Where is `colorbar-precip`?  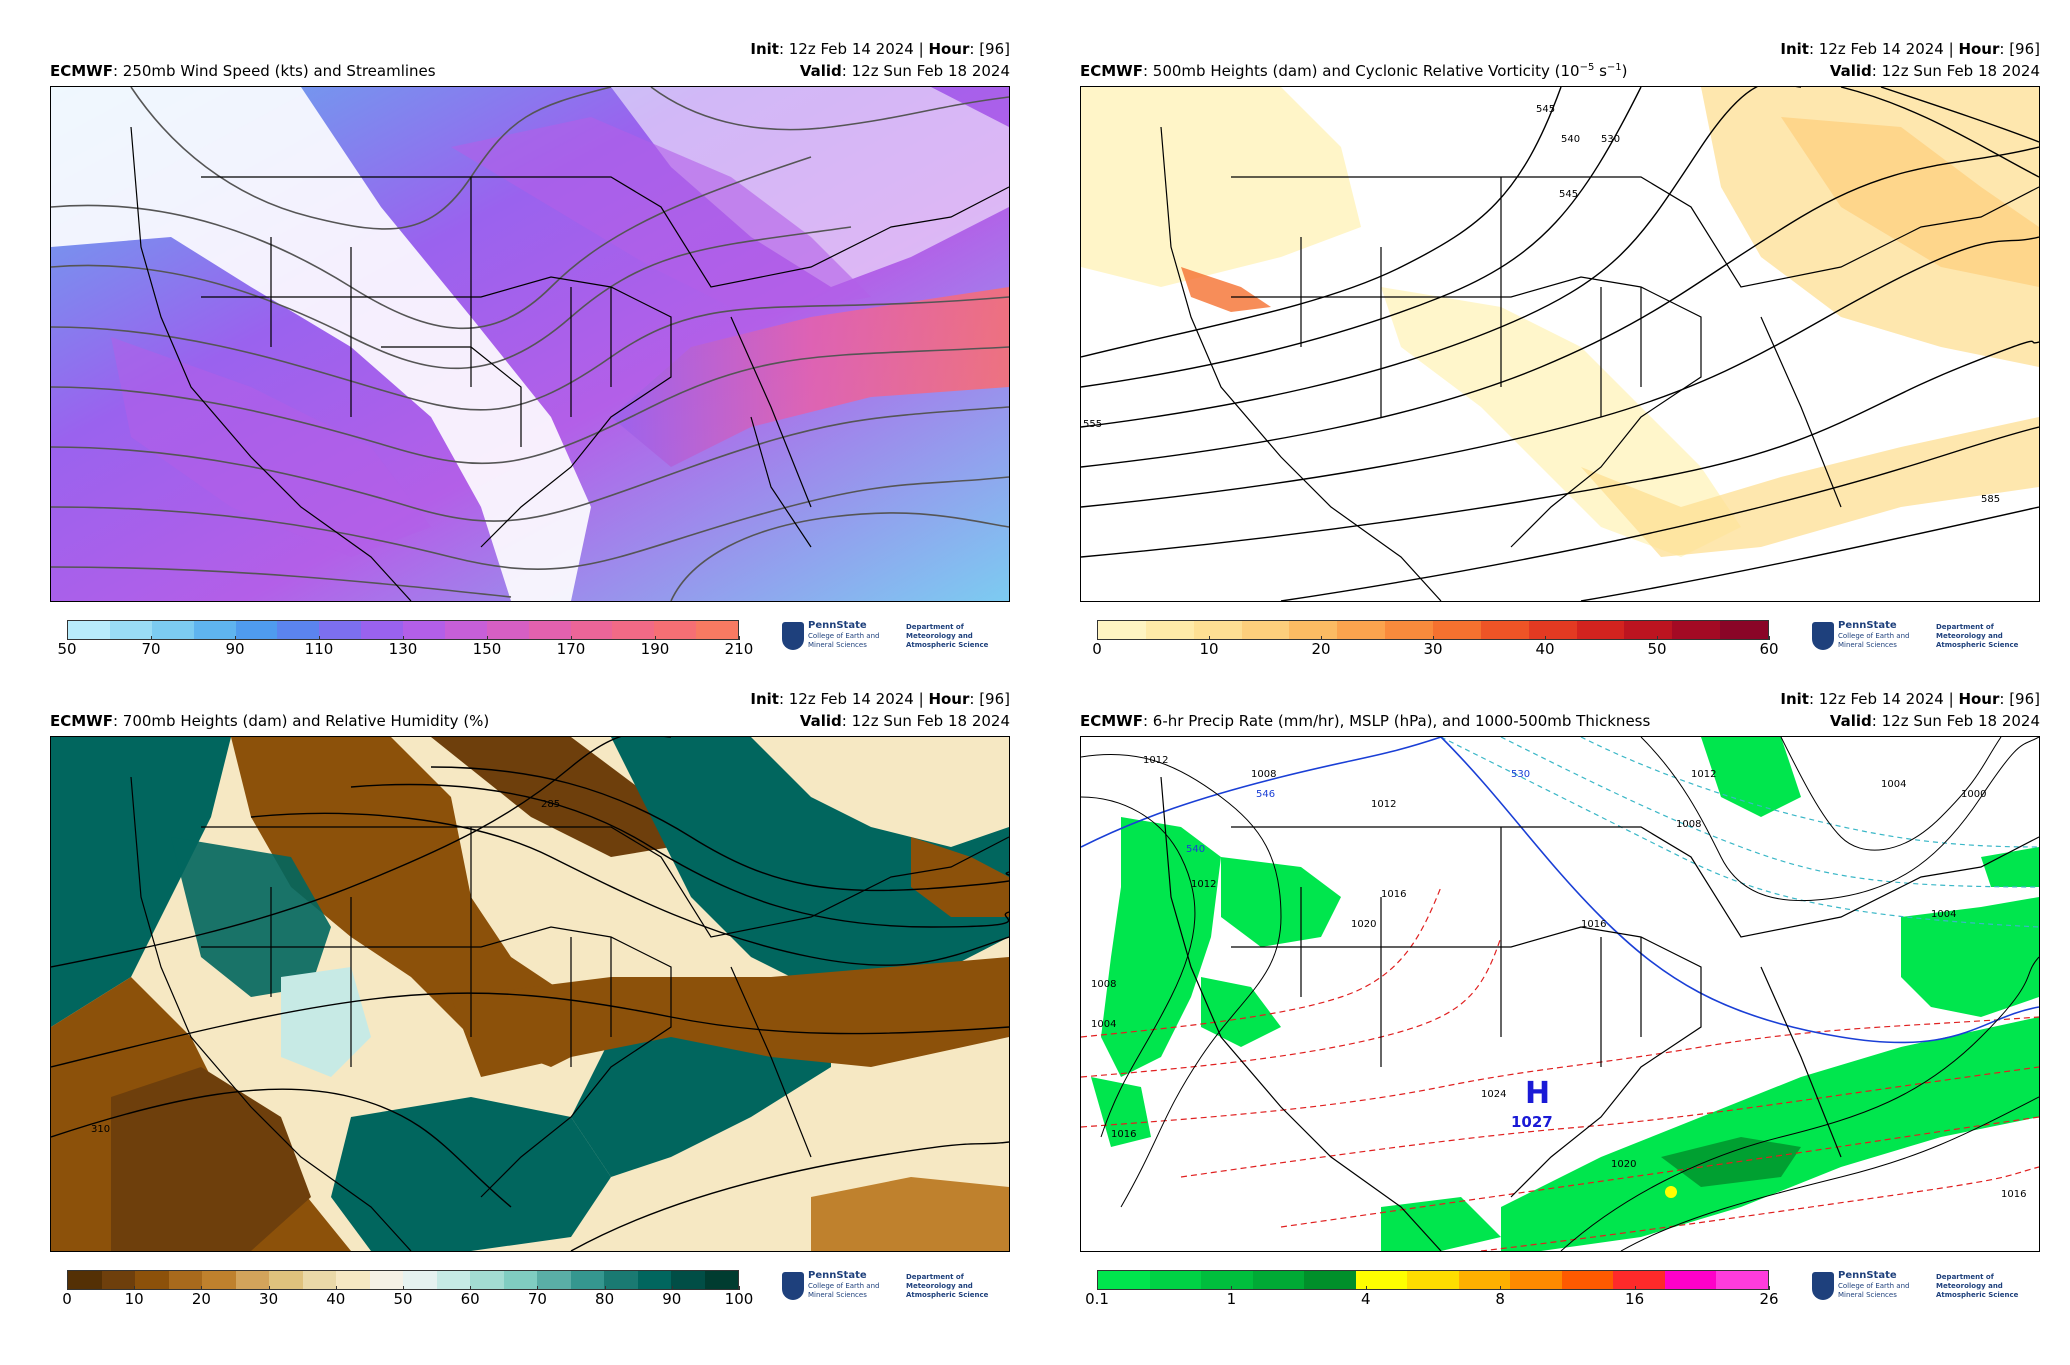 colorbar-precip is located at coordinates (1433, 1280).